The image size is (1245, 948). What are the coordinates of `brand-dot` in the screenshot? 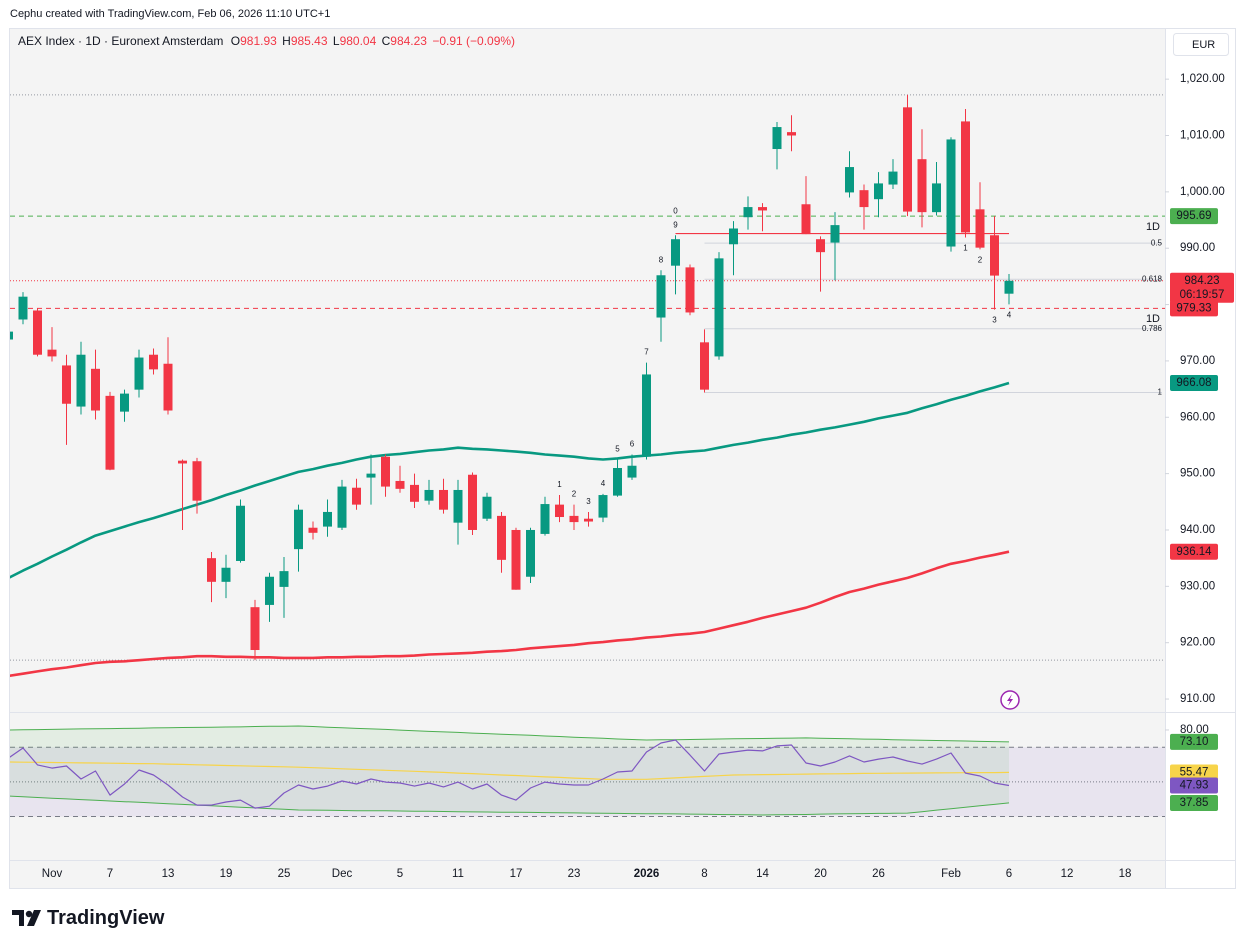 It's located at (29, 914).